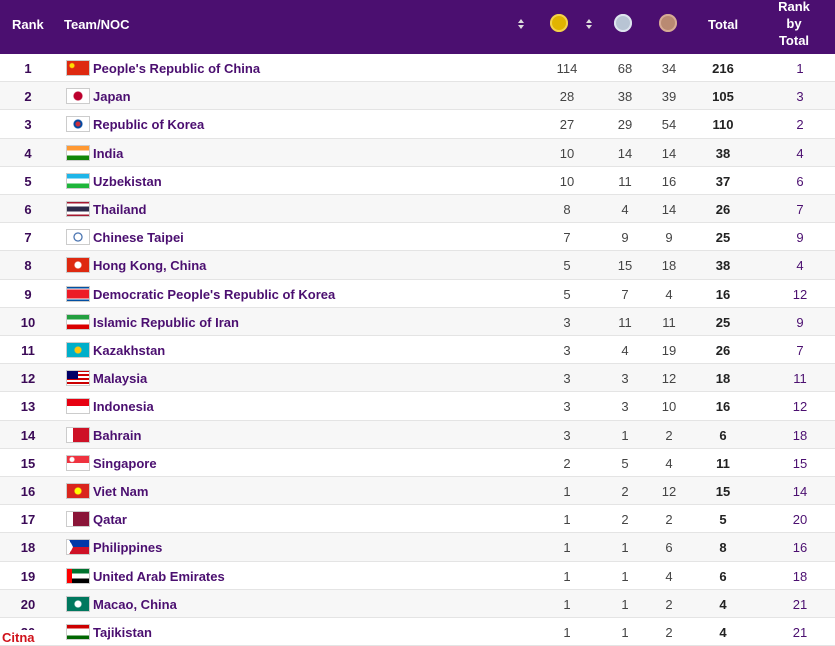 This screenshot has height=646, width=835. What do you see at coordinates (723, 491) in the screenshot?
I see `total-count: 15` at bounding box center [723, 491].